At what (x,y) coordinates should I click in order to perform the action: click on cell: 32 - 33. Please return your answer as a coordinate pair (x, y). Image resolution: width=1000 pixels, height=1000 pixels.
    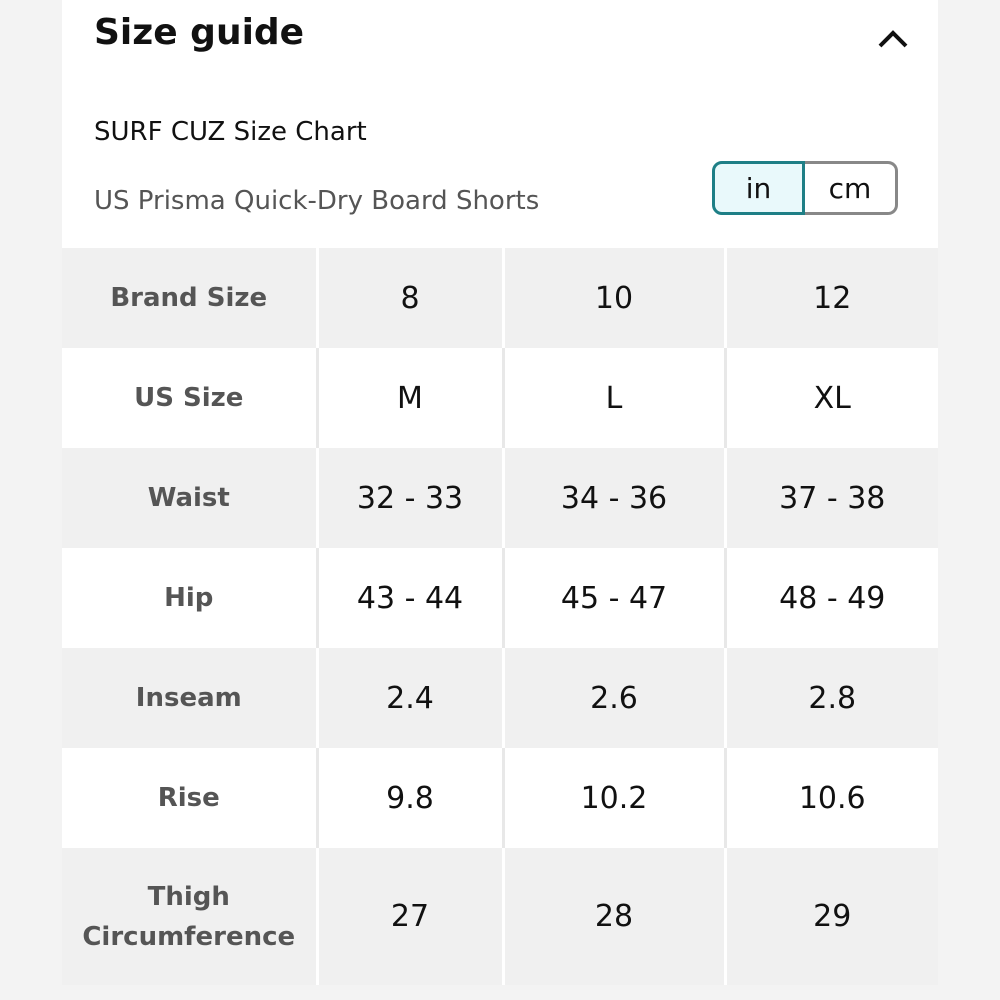
    Looking at the image, I should click on (411, 498).